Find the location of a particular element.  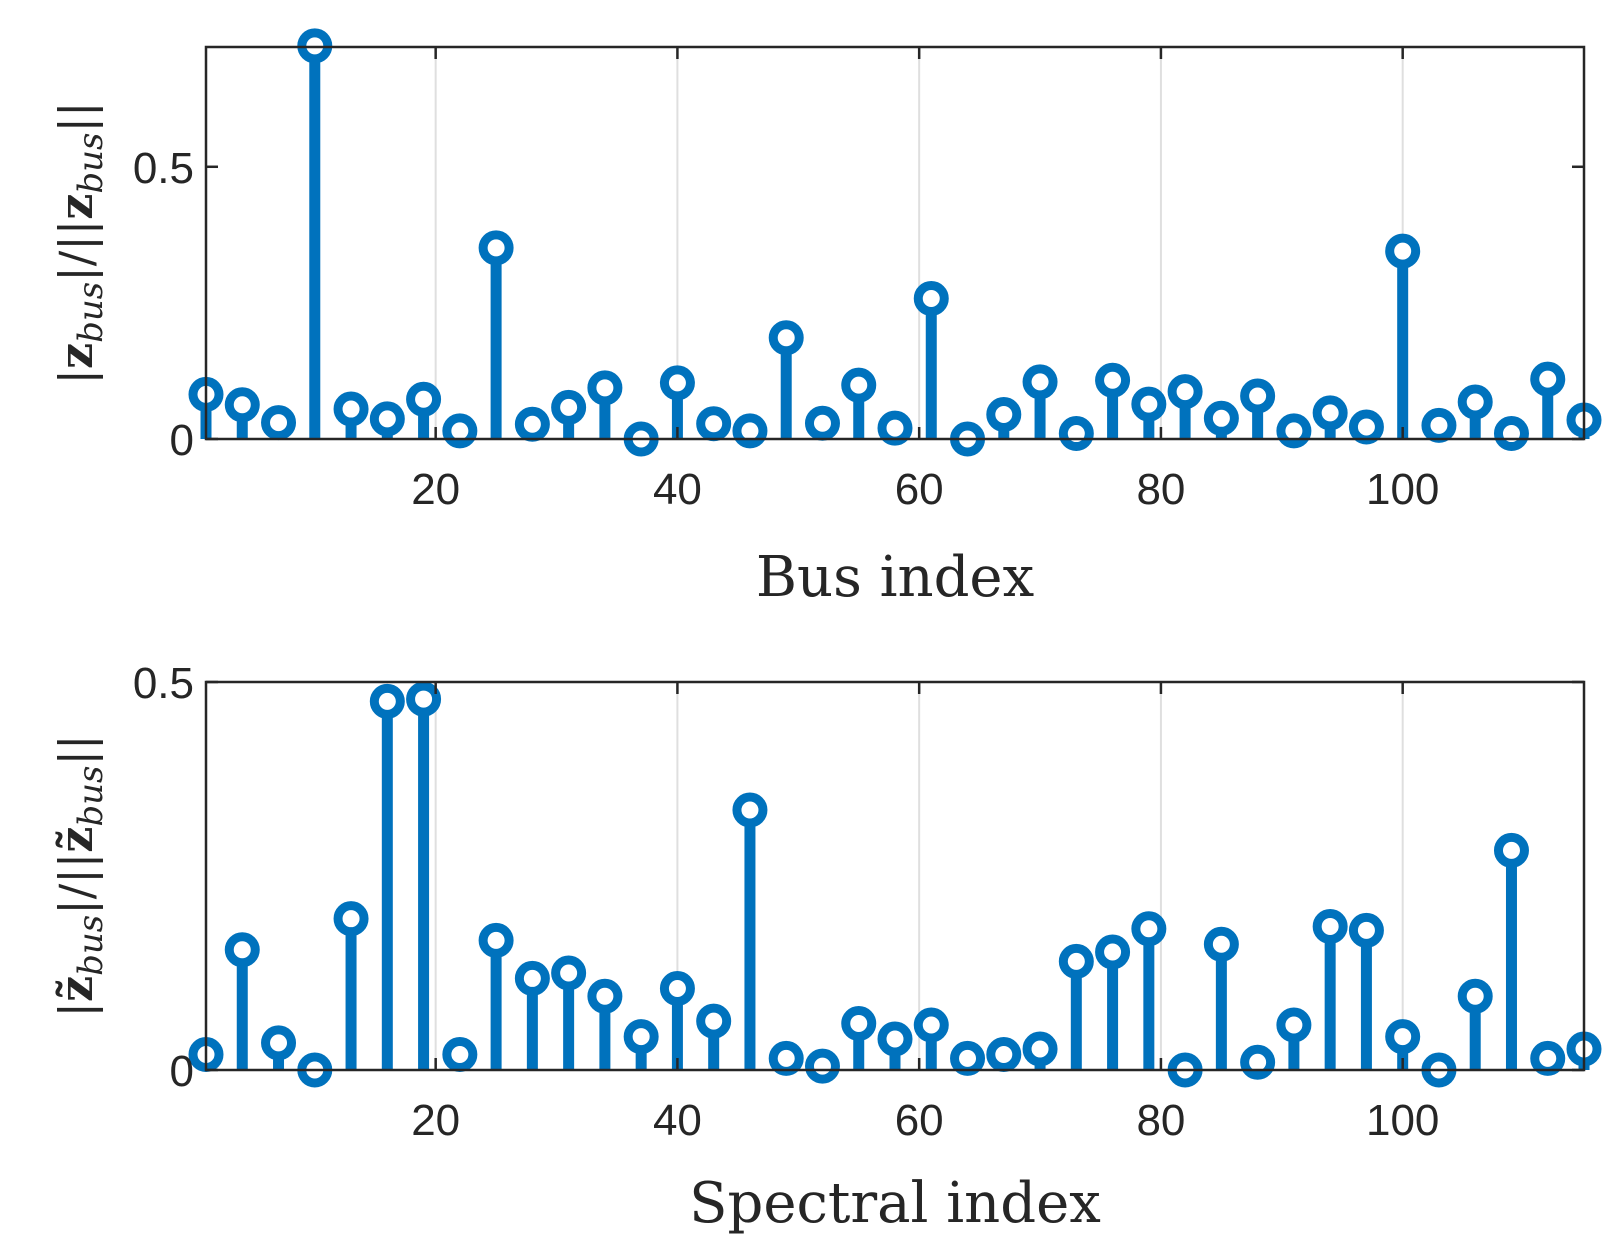

ylabel-top-close: || is located at coordinates (76, 117).